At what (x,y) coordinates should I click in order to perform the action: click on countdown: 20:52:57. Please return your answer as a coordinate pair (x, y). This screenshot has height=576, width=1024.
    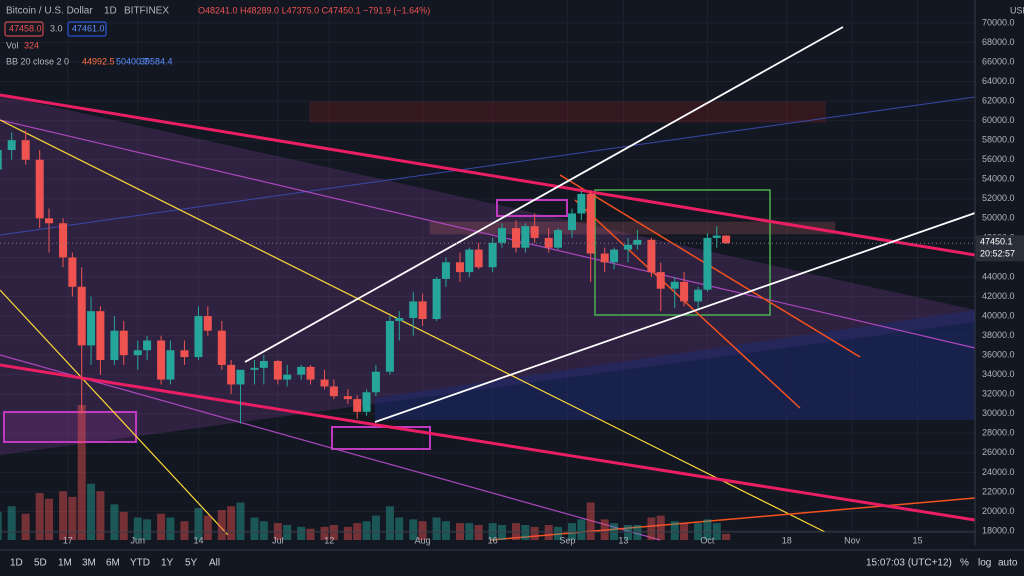
    Looking at the image, I should click on (997, 254).